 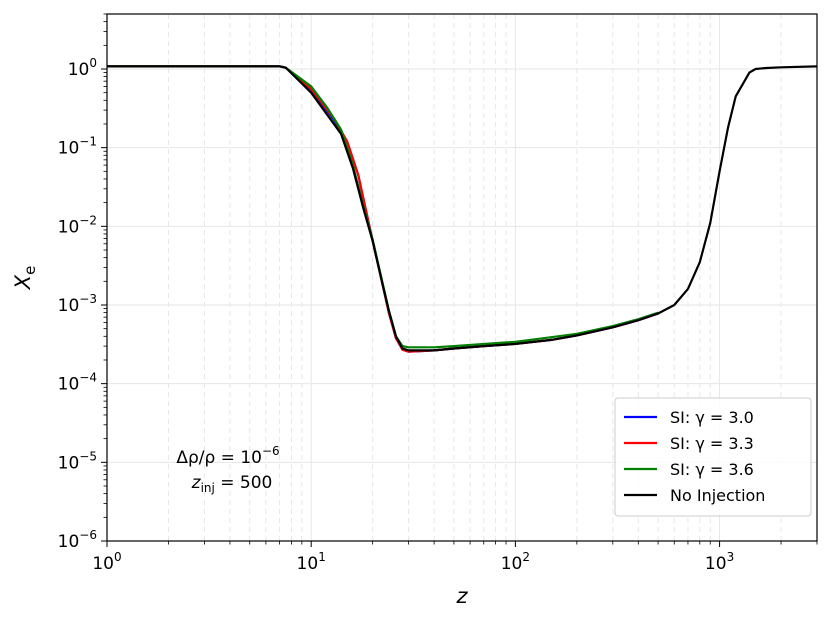 I want to click on x-tick-label-exp: 1, so click(x=322, y=557).